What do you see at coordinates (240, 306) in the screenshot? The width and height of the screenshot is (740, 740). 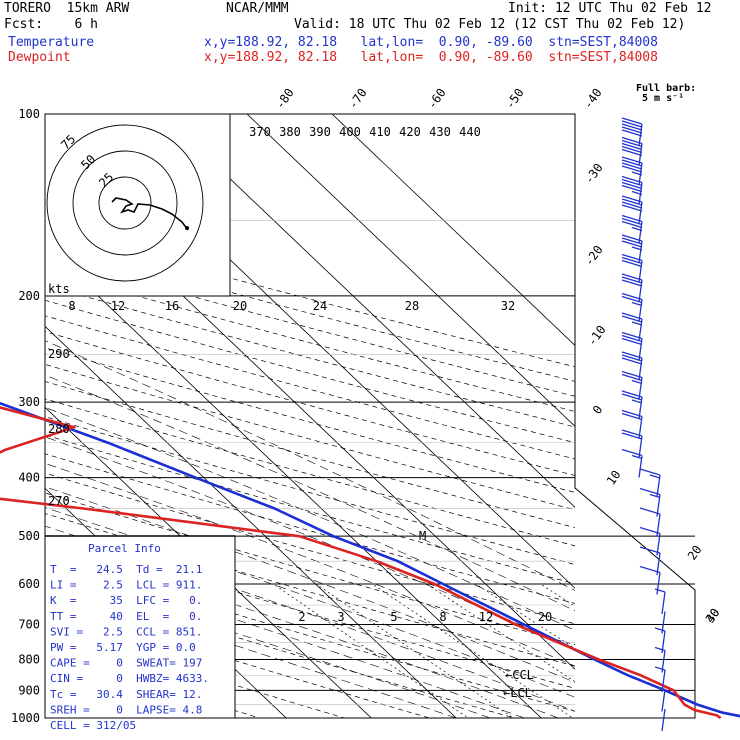 I see `speed-tick-label: 20` at bounding box center [240, 306].